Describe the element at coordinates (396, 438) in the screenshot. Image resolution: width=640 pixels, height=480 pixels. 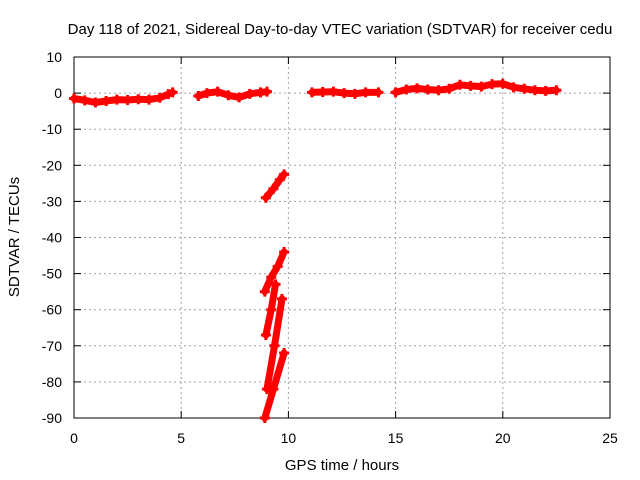
I see `x-tick-label: 15` at that location.